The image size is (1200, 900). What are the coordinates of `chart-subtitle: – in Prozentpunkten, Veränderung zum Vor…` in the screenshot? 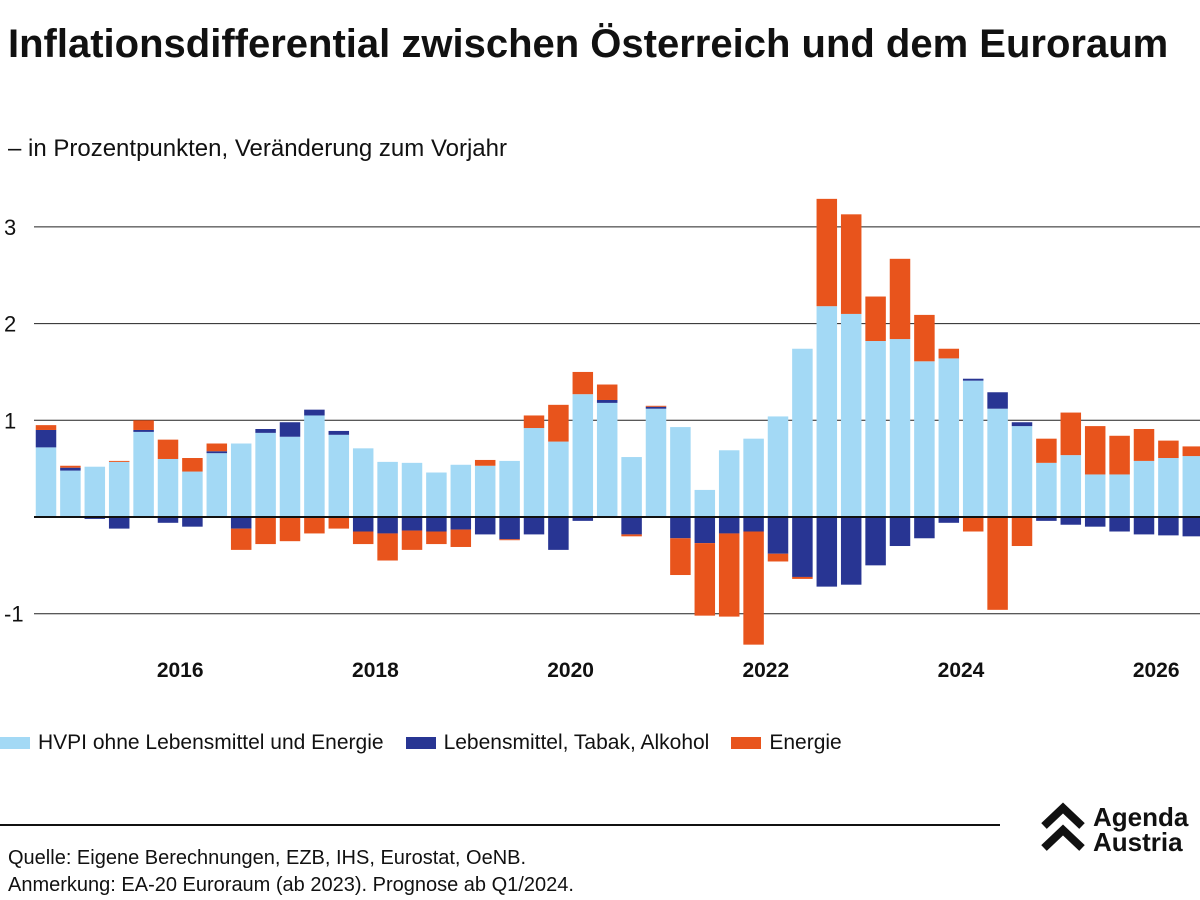 It's located at (257, 148).